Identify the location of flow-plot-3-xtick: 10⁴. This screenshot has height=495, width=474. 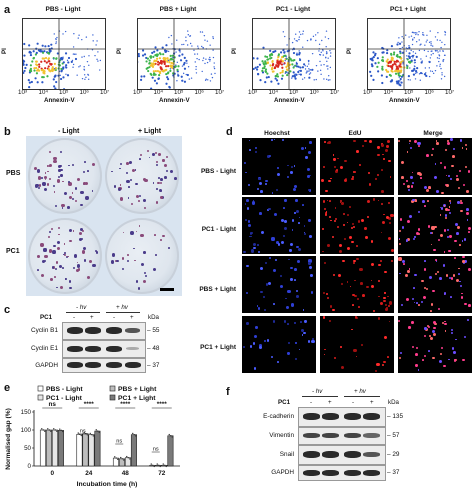
(273, 92).